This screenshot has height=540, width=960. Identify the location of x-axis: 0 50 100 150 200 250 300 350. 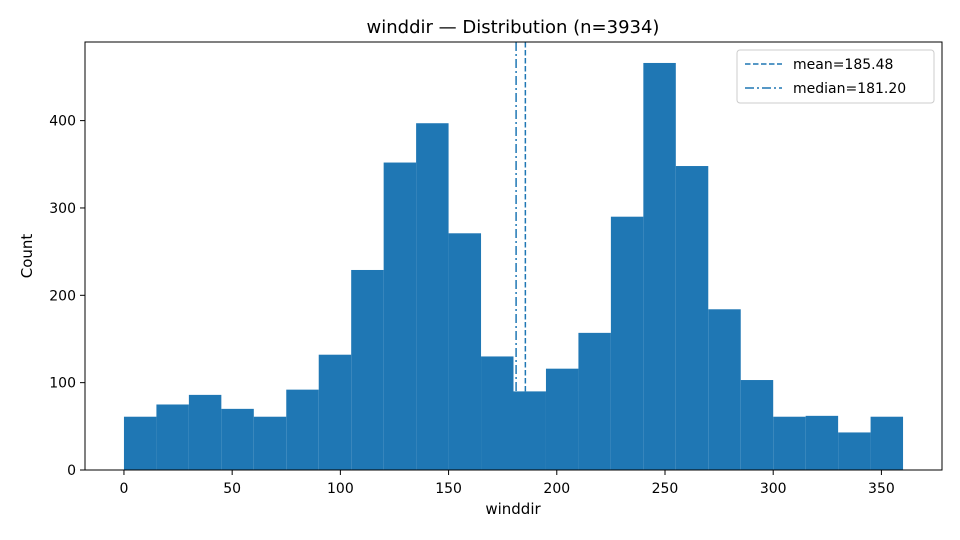
(507, 483).